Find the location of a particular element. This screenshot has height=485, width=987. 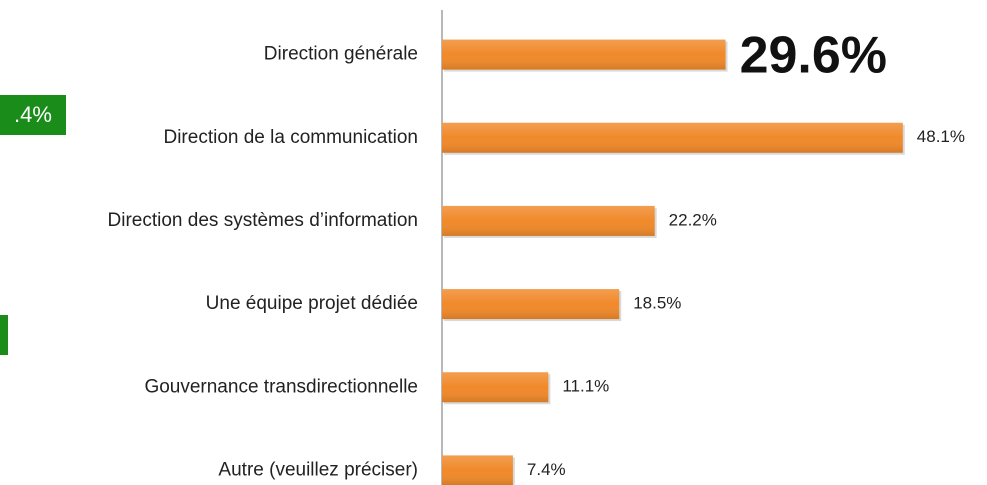

value-label: 29.6% is located at coordinates (813, 55).